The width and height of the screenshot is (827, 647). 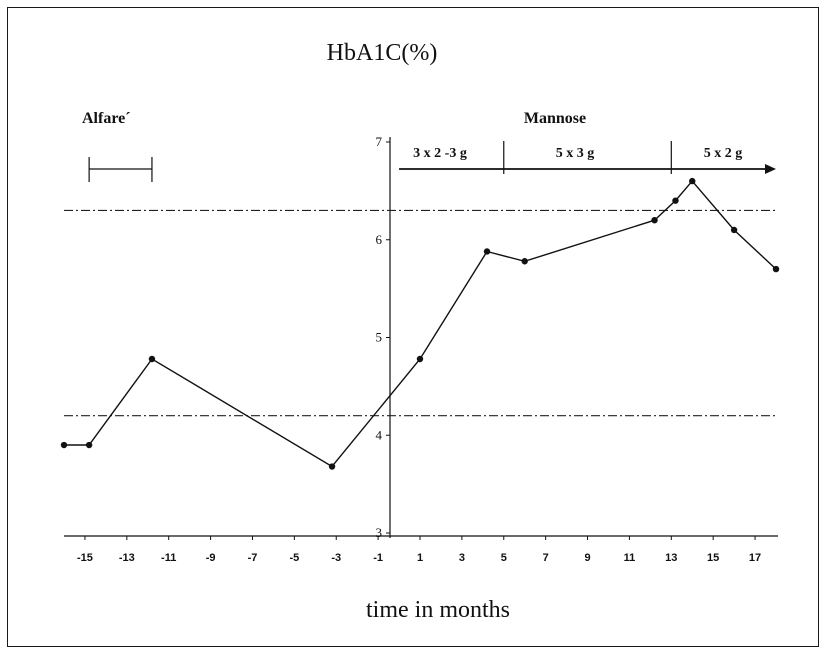 I want to click on x-tick-label: -7, so click(x=253, y=558).